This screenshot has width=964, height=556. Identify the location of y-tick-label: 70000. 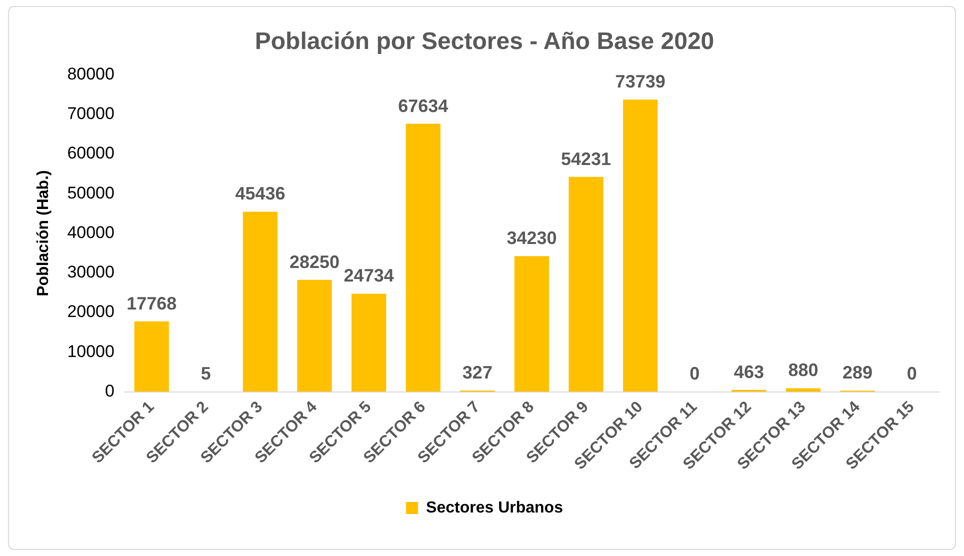
(90, 114).